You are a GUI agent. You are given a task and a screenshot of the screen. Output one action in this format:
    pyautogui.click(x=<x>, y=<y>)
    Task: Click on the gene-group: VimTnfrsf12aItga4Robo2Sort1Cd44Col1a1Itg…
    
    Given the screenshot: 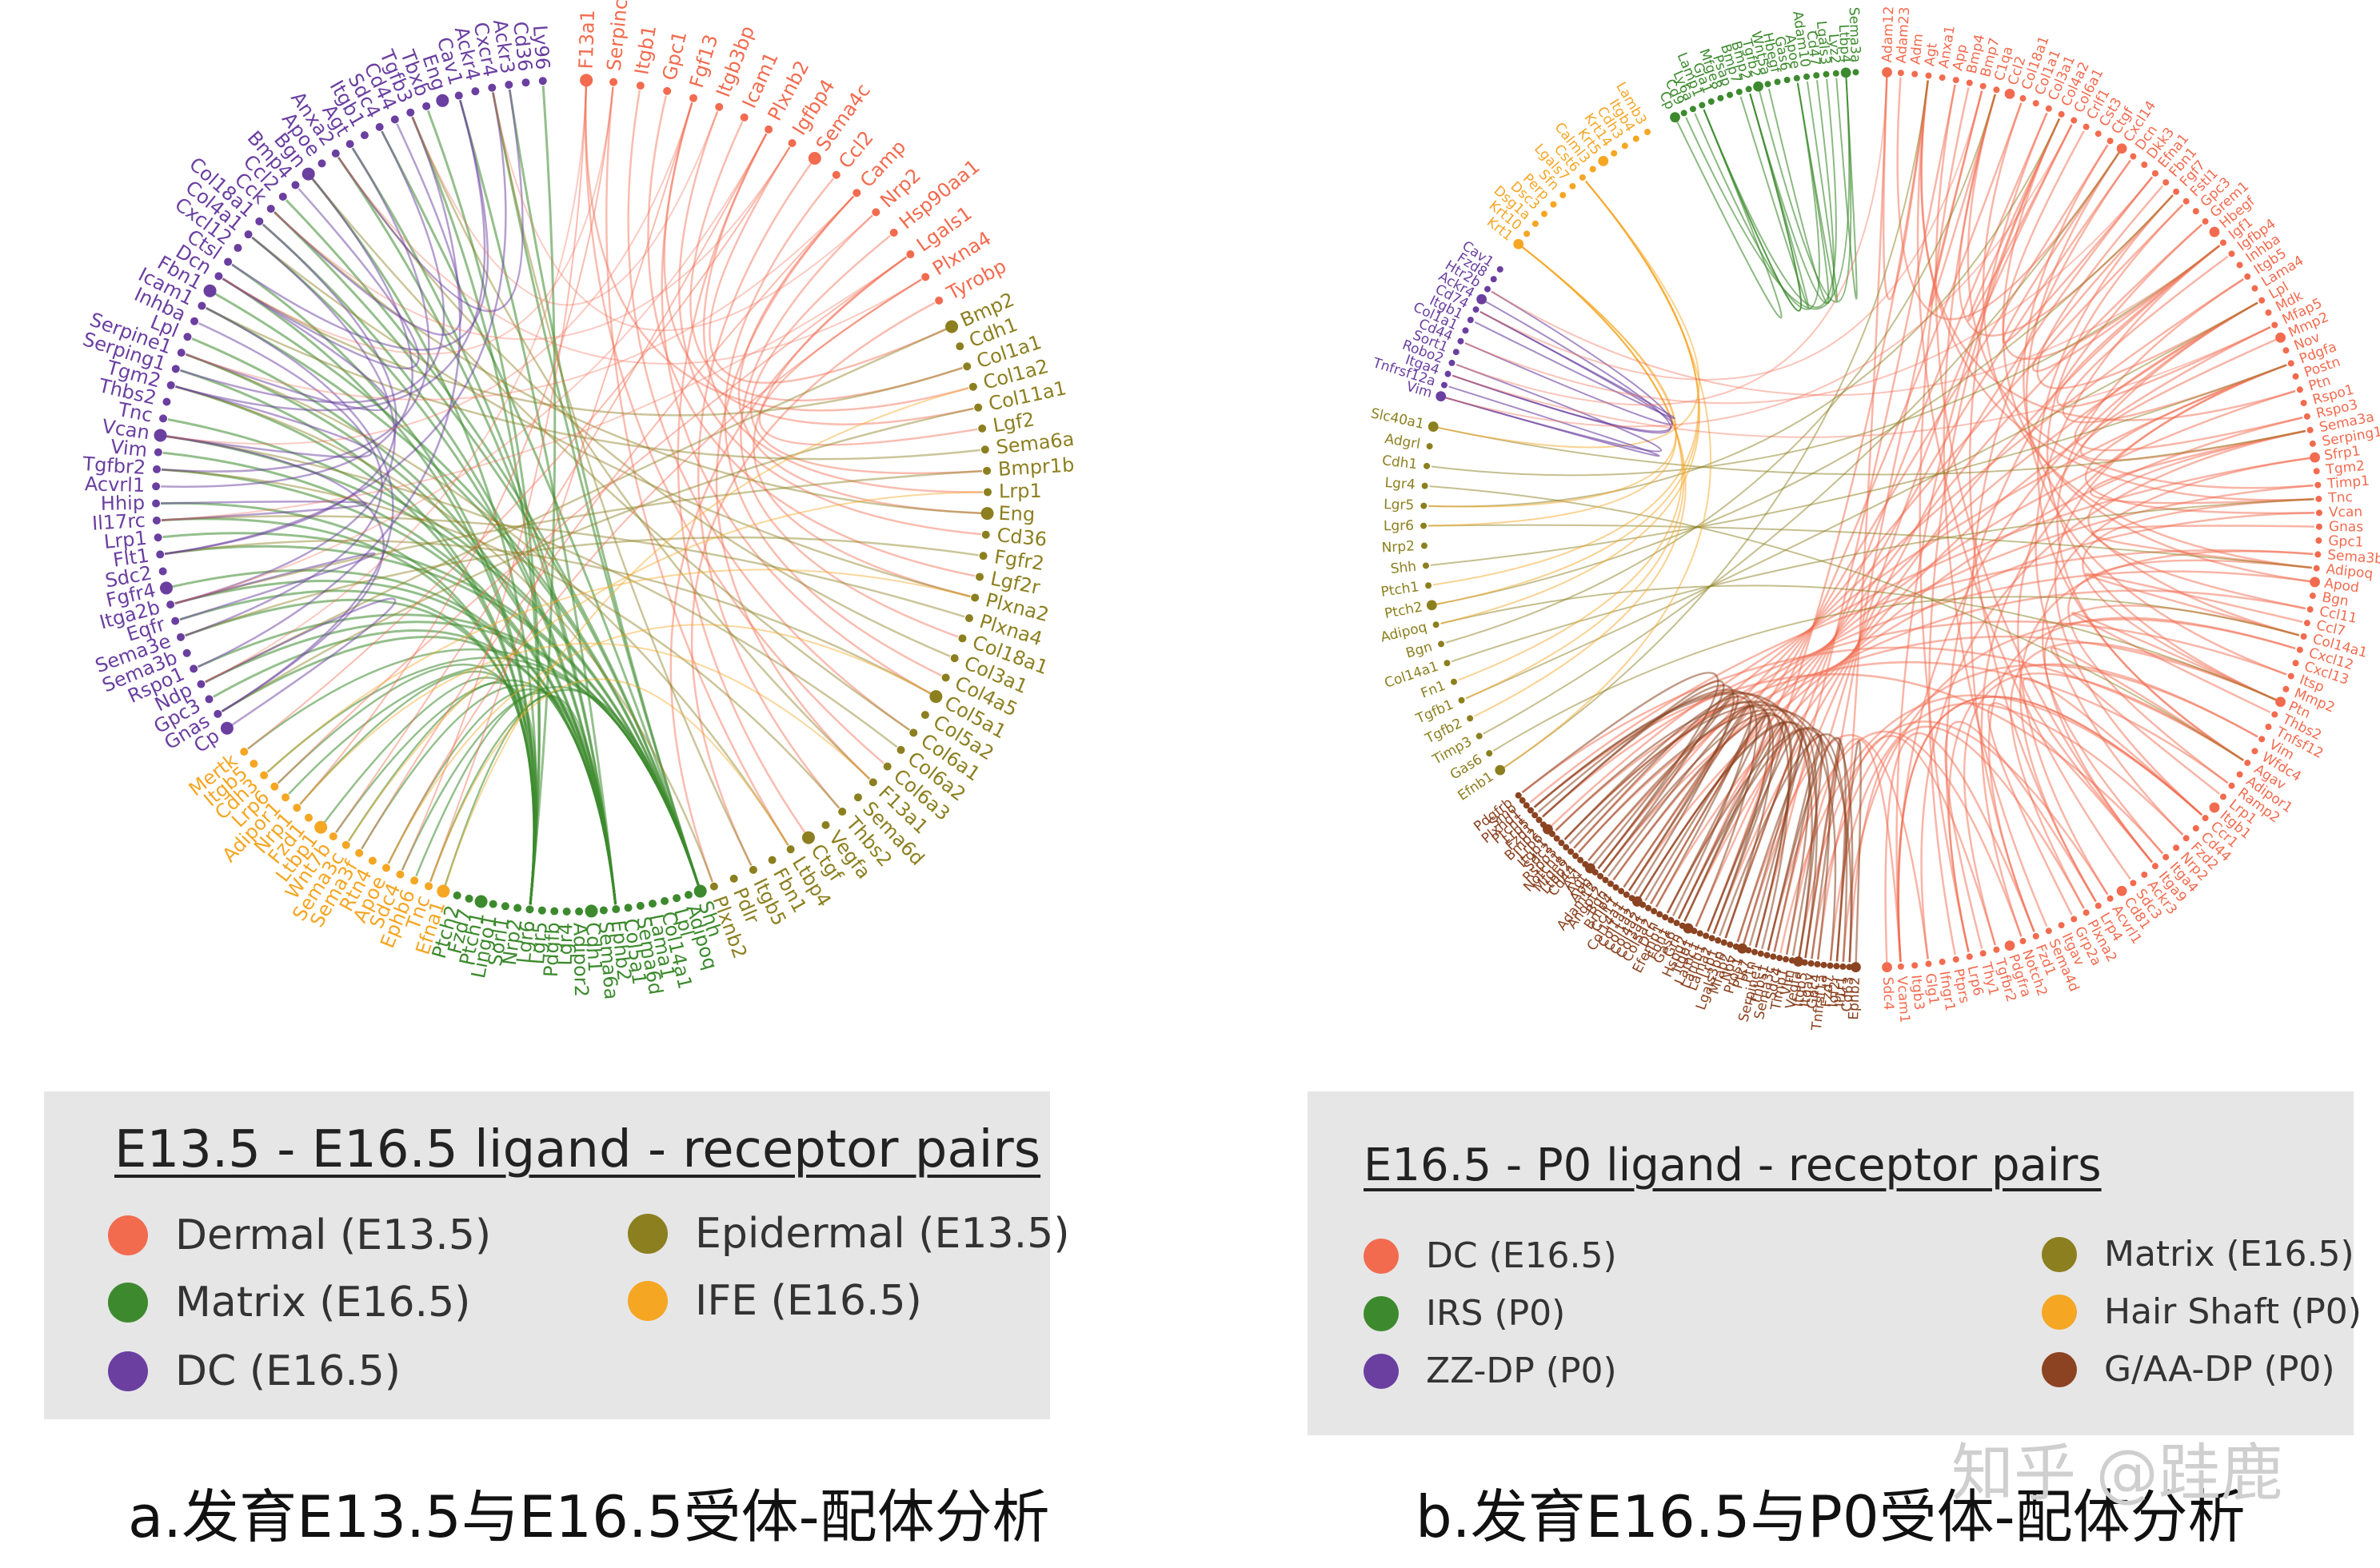 What is the action you would take?
    pyautogui.click(x=1436, y=320)
    